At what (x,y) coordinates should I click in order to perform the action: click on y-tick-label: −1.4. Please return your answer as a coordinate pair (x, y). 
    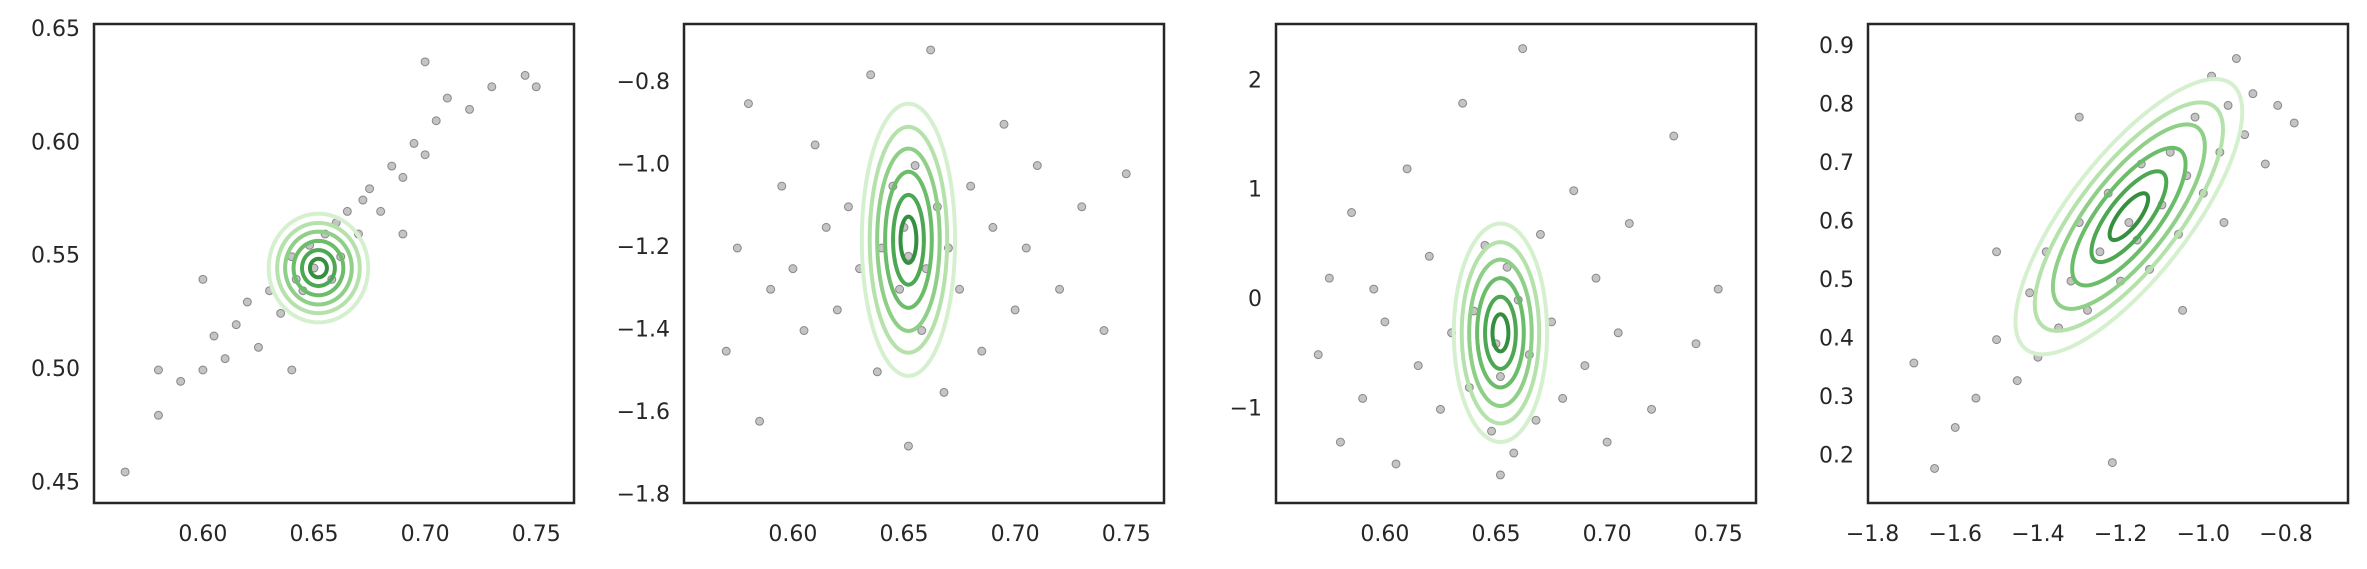
    Looking at the image, I should click on (643, 330).